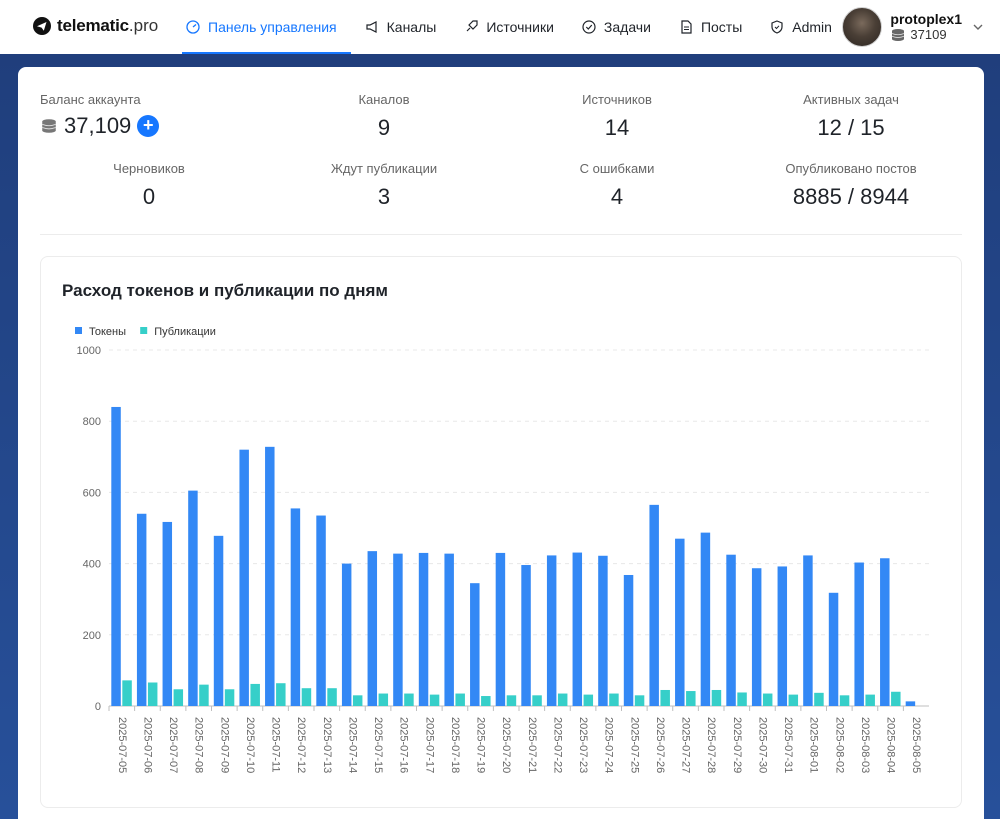 The height and width of the screenshot is (819, 1000). What do you see at coordinates (686, 745) in the screenshot?
I see `x-tick-label: 2025-07-27` at bounding box center [686, 745].